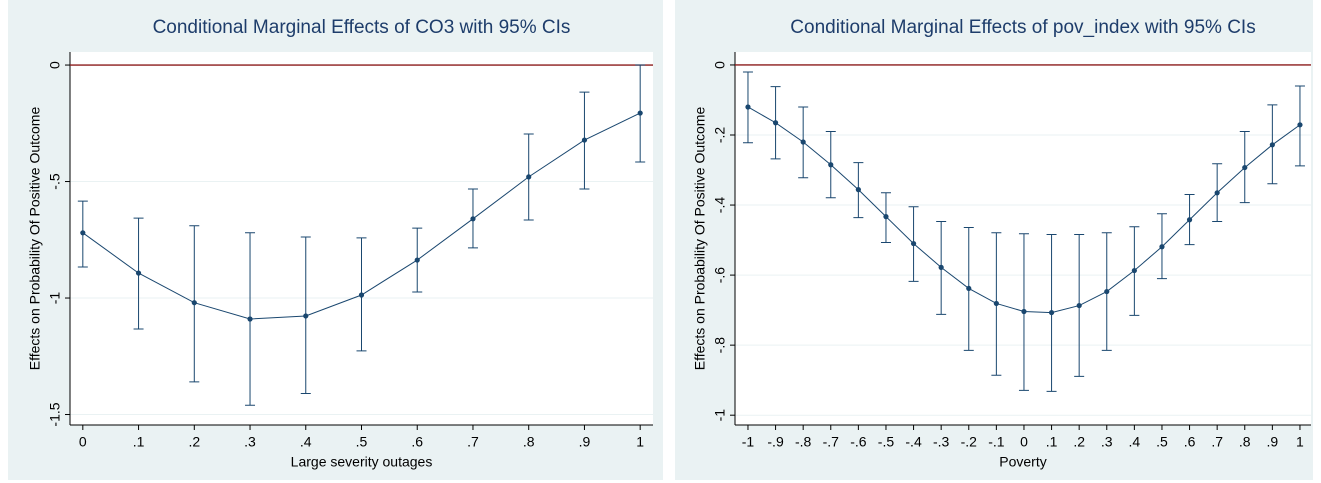  Describe the element at coordinates (1022, 462) in the screenshot. I see `x-axis-title: Poverty` at that location.